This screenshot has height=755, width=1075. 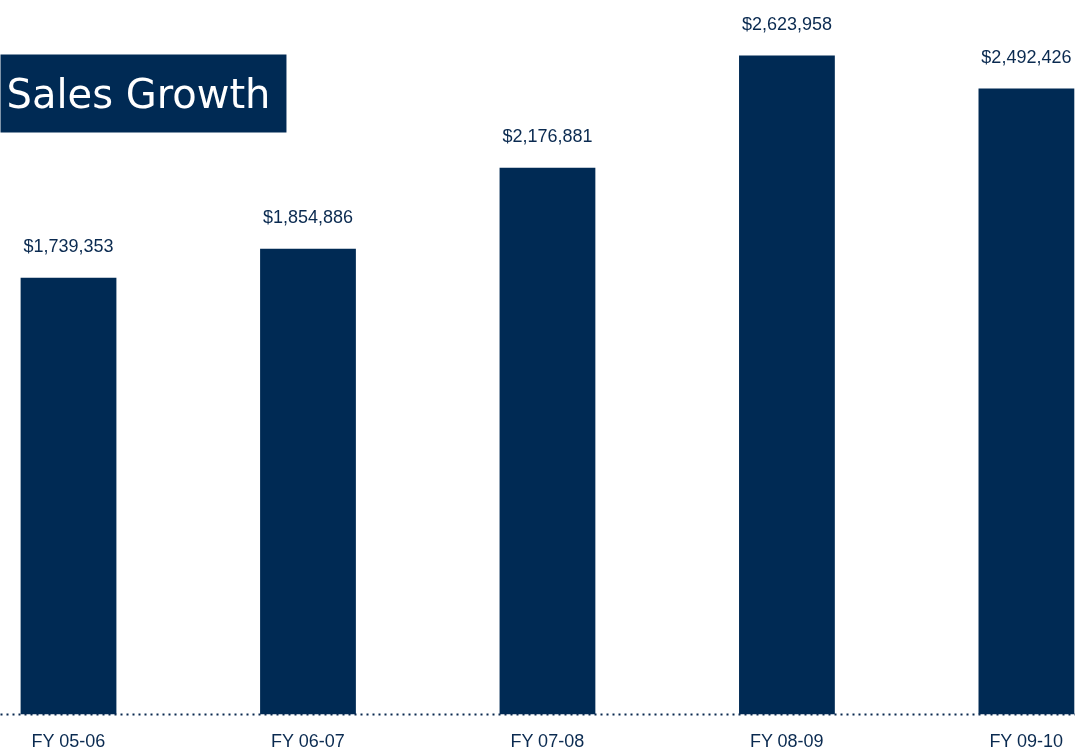 What do you see at coordinates (138, 93) in the screenshot?
I see `chart-title: Sales Growth` at bounding box center [138, 93].